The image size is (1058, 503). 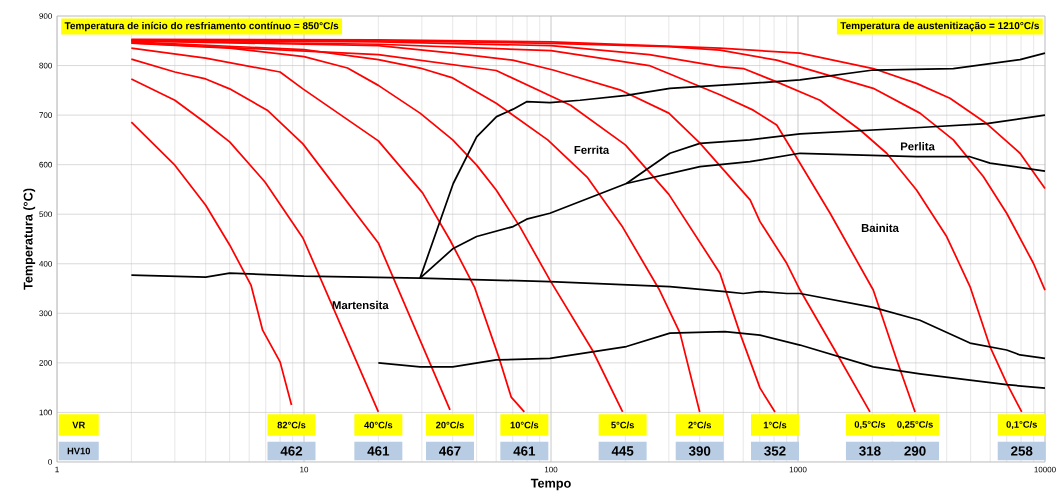 I want to click on y-tick-label: 200, so click(x=45, y=363).